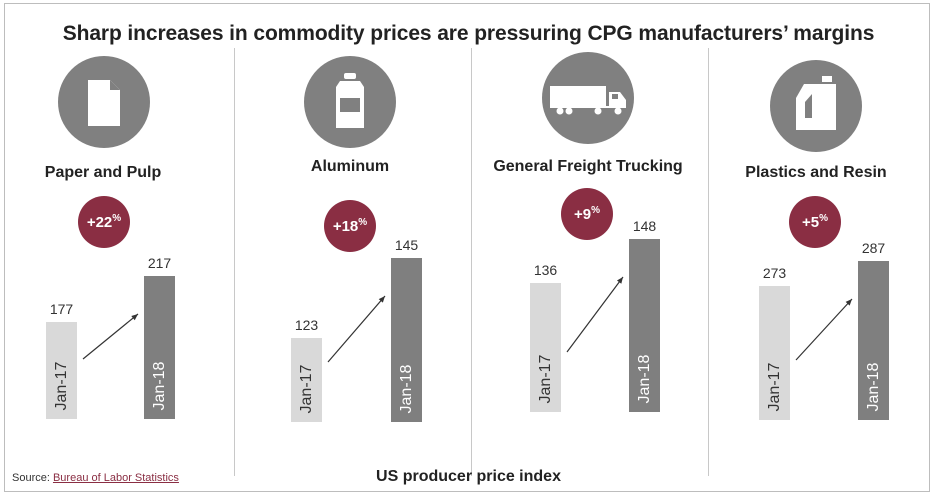 This screenshot has height=498, width=937. I want to click on x-axis-label: US producer price index, so click(468, 476).